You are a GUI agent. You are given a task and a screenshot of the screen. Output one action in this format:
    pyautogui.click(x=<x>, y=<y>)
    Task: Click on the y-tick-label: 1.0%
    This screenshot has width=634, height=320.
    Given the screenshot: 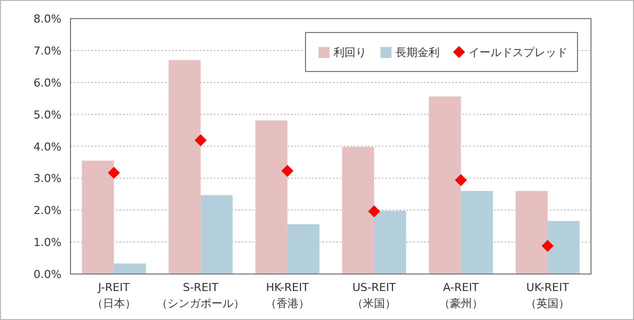 What is the action you would take?
    pyautogui.click(x=48, y=243)
    